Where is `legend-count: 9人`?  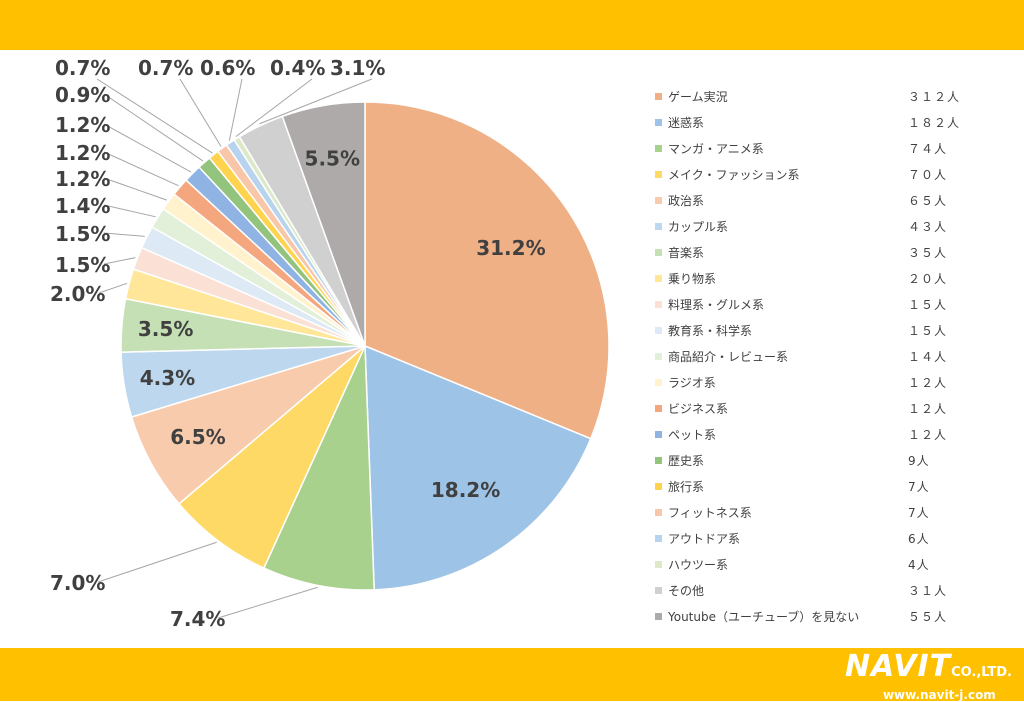 legend-count: 9人 is located at coordinates (919, 460).